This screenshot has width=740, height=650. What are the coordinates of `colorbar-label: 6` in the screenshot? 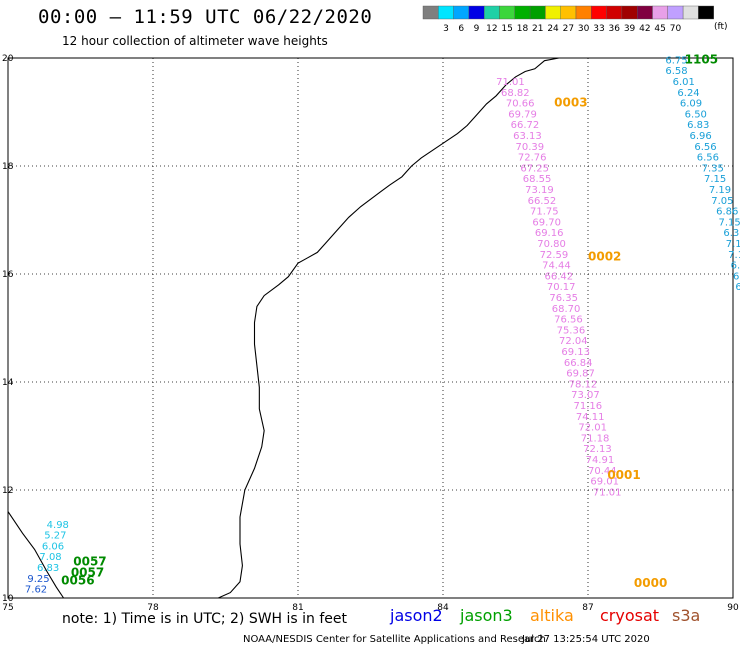 It's located at (461, 29).